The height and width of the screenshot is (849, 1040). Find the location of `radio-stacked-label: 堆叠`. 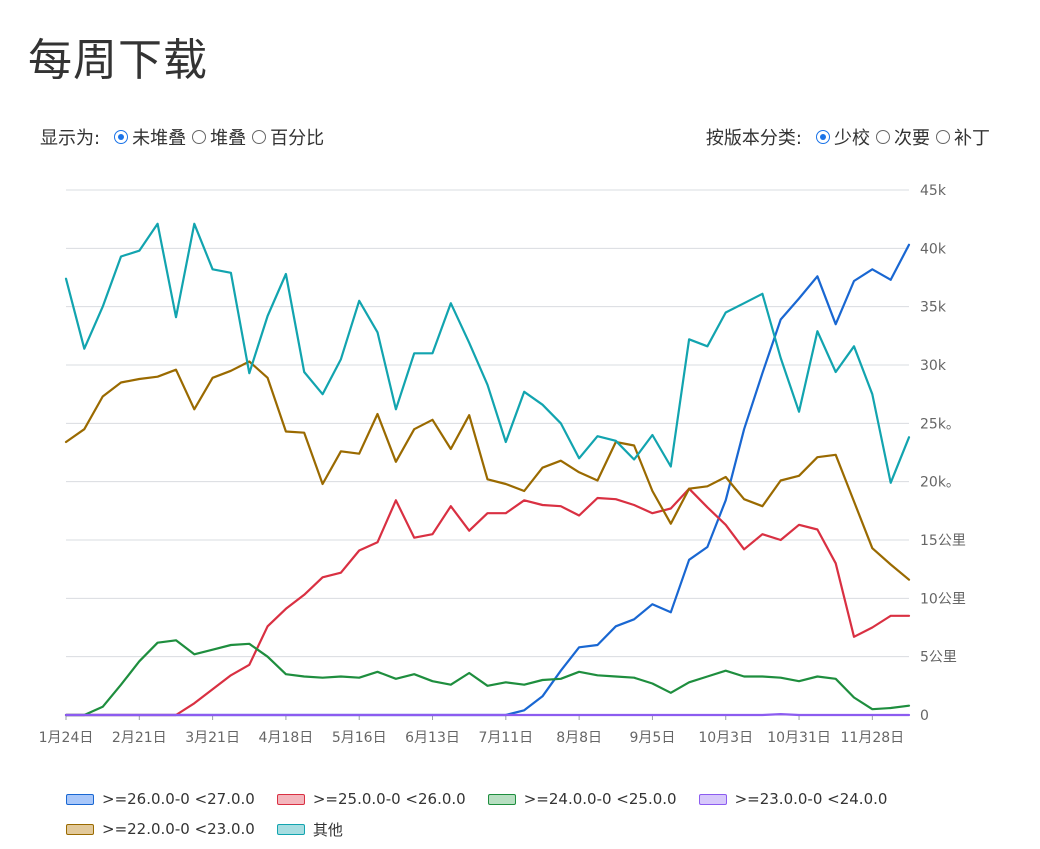

radio-stacked-label: 堆叠 is located at coordinates (228, 138).